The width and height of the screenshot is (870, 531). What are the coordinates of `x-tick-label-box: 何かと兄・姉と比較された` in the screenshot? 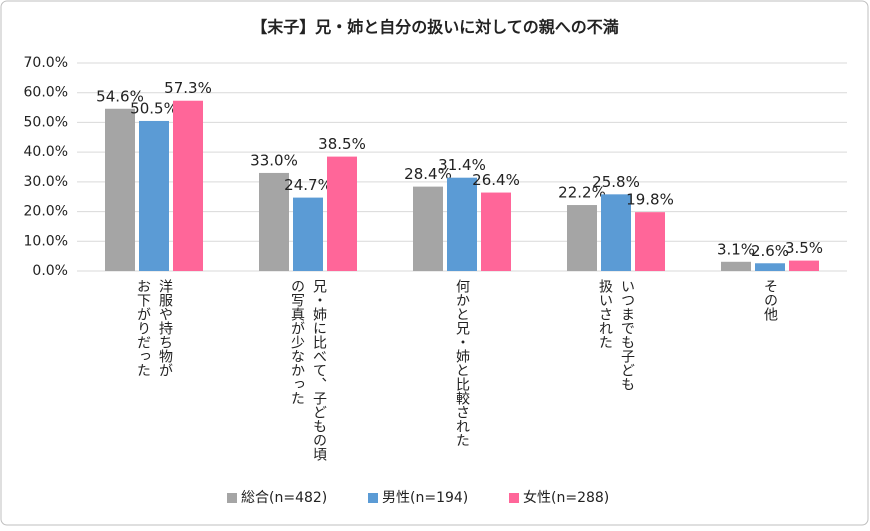 It's located at (462, 363).